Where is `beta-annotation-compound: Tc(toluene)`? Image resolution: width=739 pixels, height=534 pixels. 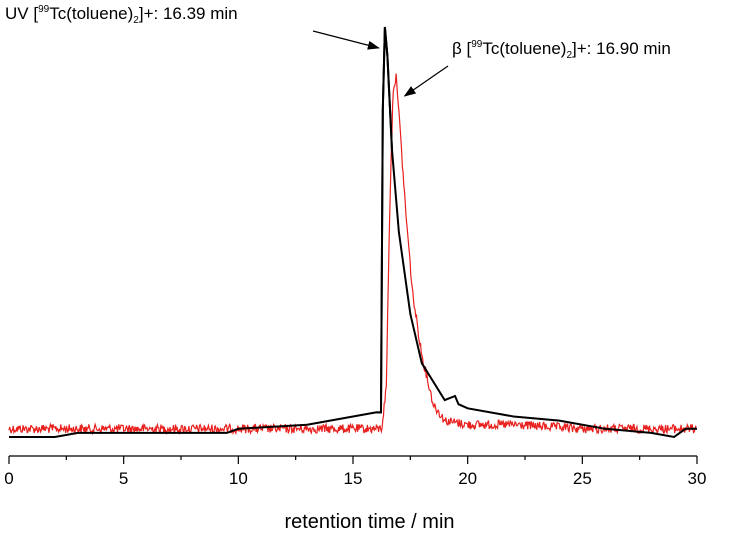
beta-annotation-compound: Tc(toluene) is located at coordinates (524, 48).